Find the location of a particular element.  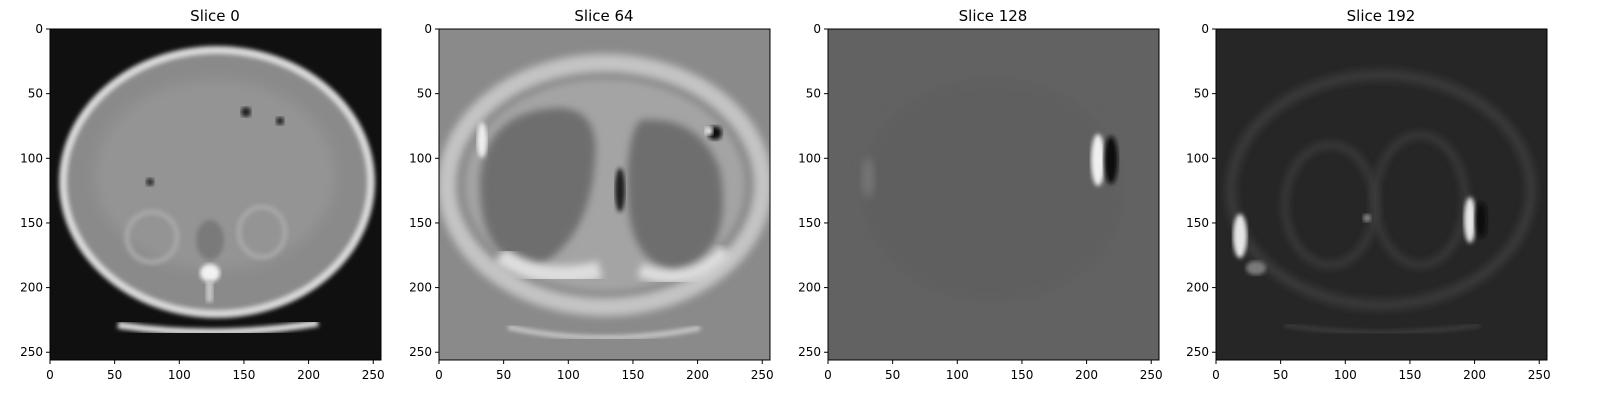

panel-1-title: Slice 64 is located at coordinates (603, 16).